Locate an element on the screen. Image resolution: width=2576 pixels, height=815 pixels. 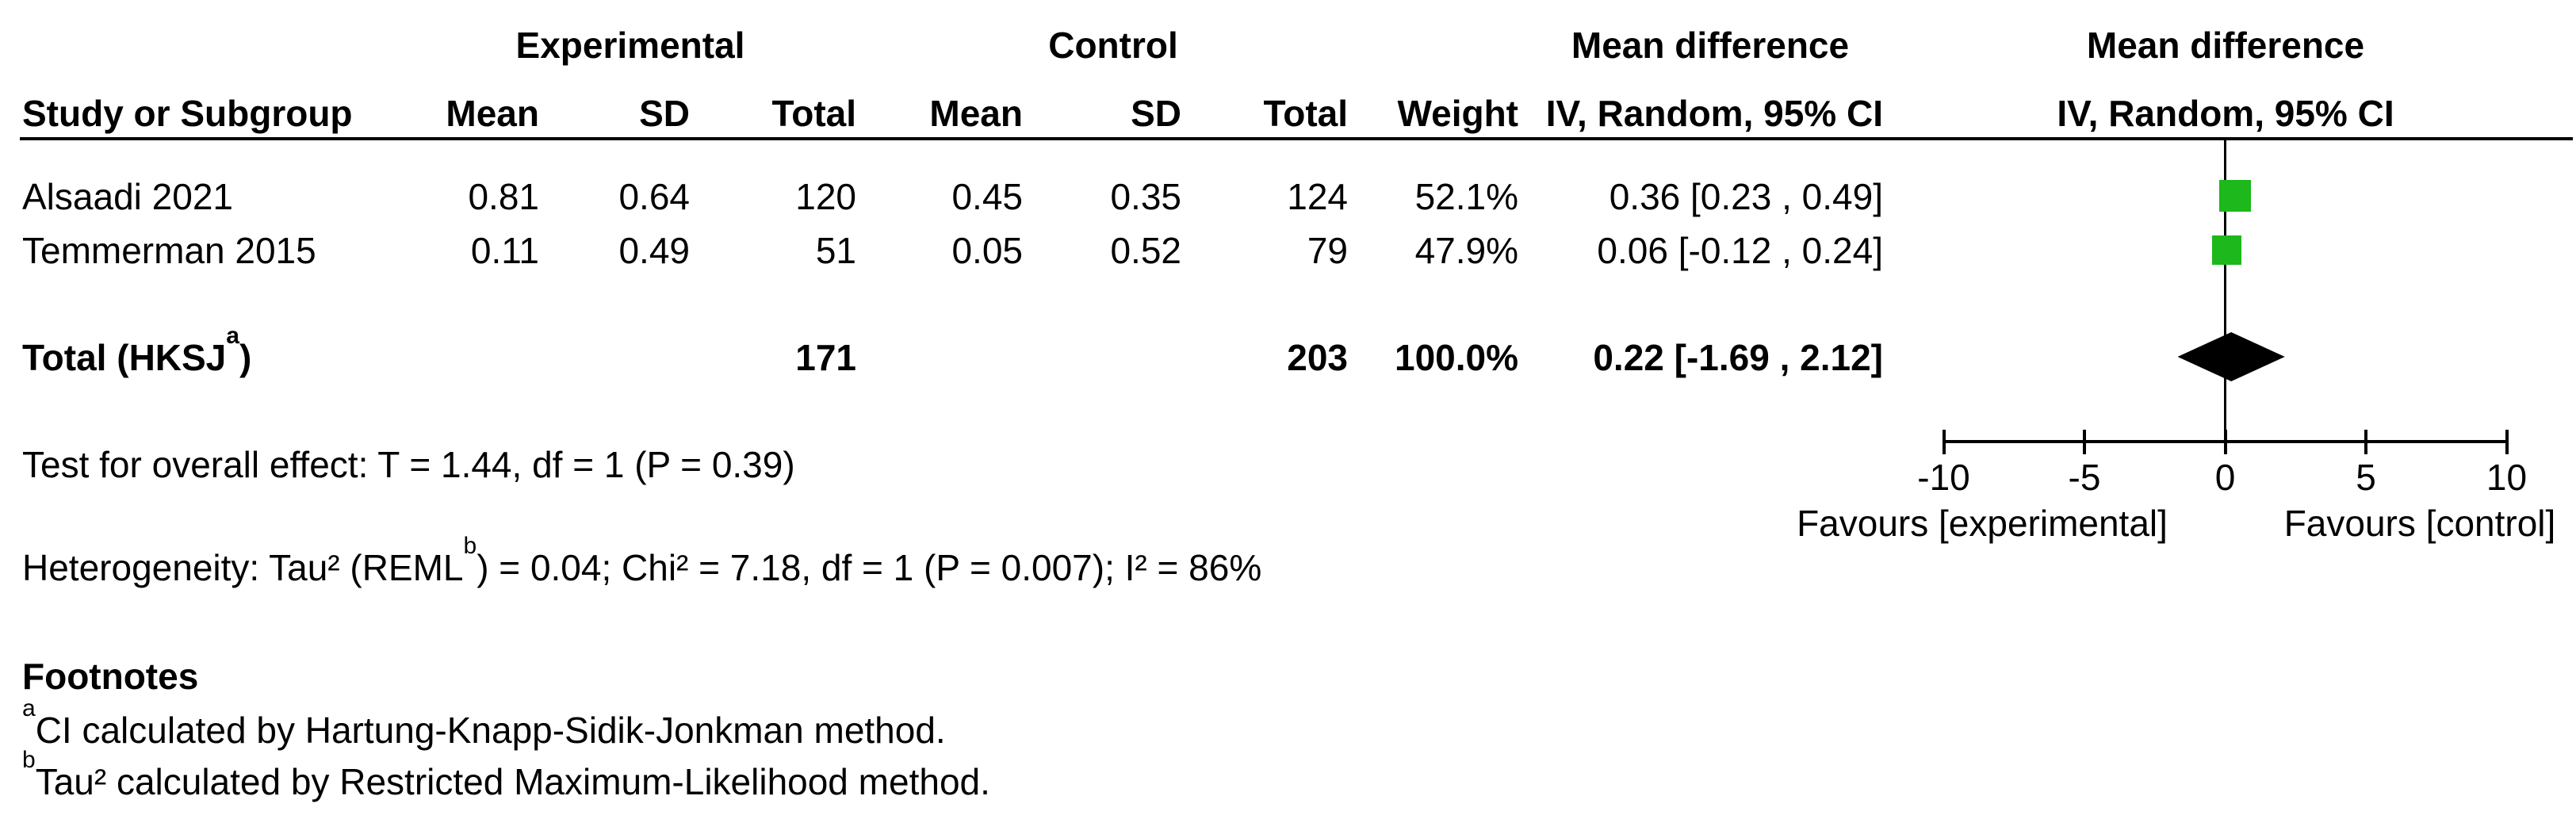
col-header-study: Study or Subgroup is located at coordinates (187, 113).